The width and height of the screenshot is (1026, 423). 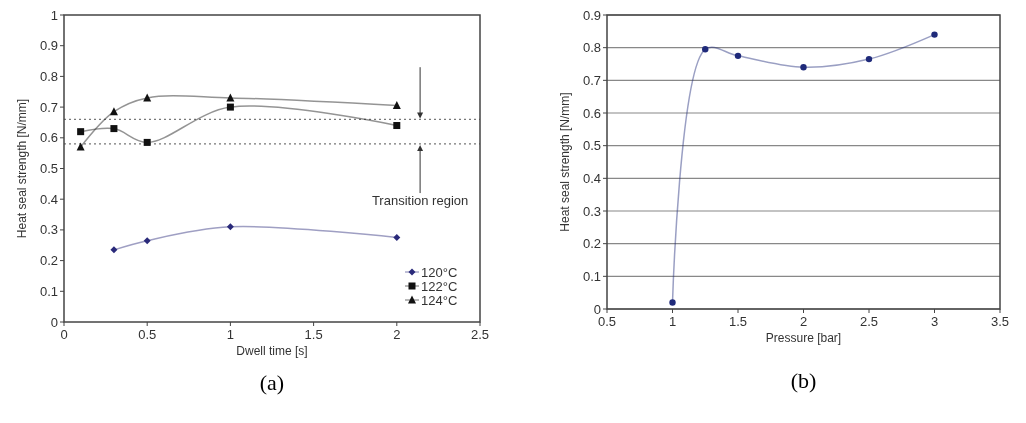 What do you see at coordinates (420, 201) in the screenshot?
I see `annotation: Transition region` at bounding box center [420, 201].